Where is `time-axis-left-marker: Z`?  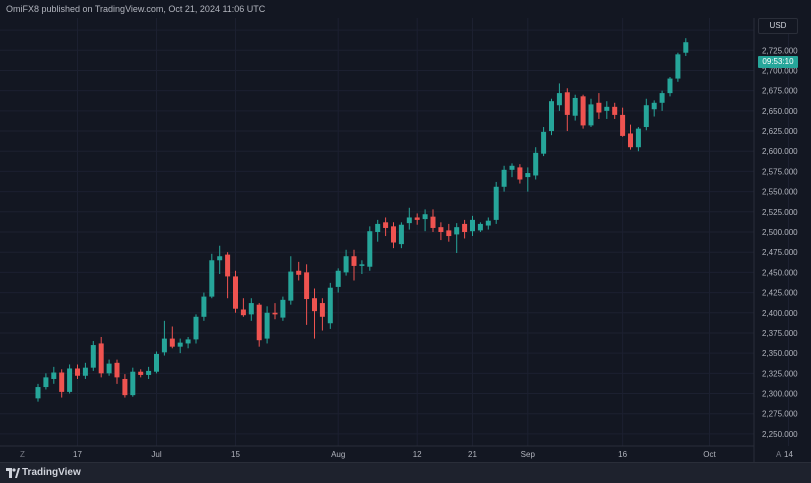
time-axis-left-marker: Z is located at coordinates (22, 454).